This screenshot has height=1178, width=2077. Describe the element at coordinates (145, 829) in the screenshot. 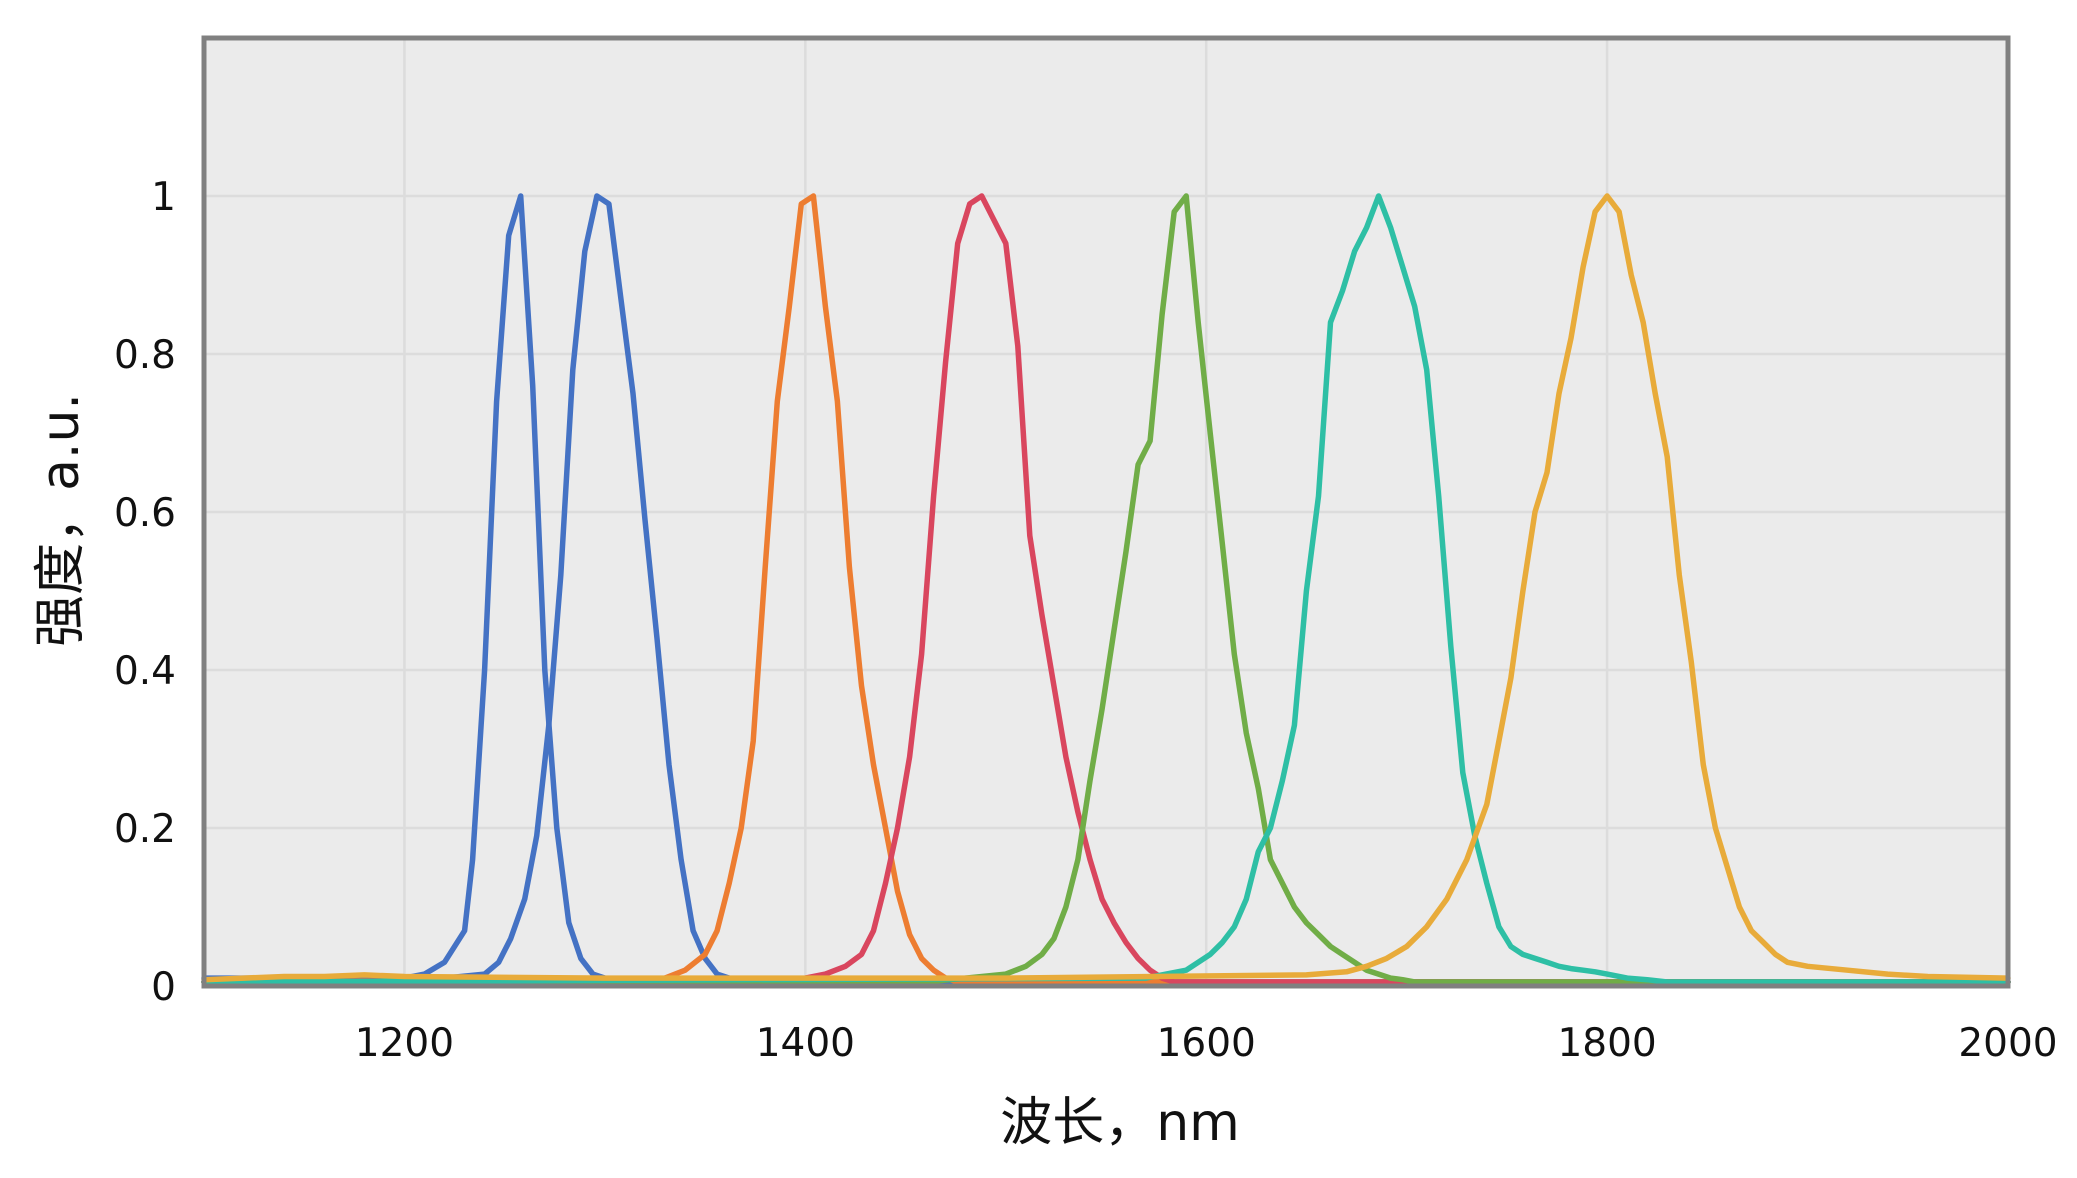

I see `y-tick-label: 0.2` at that location.